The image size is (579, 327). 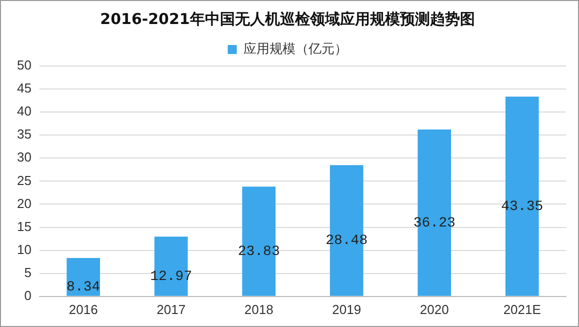 What do you see at coordinates (83, 277) in the screenshot?
I see `bar` at bounding box center [83, 277].